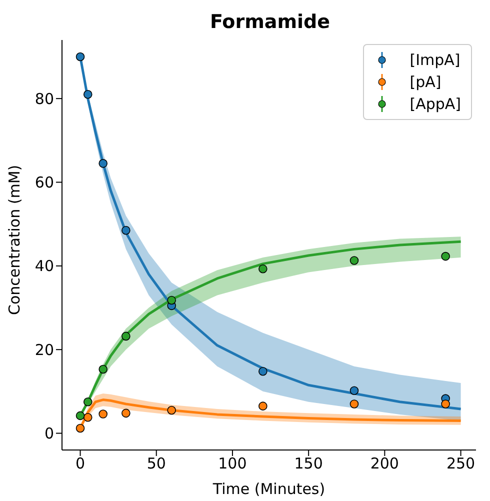 The height and width of the screenshot is (501, 490). I want to click on x-tick-label: 50, so click(156, 463).